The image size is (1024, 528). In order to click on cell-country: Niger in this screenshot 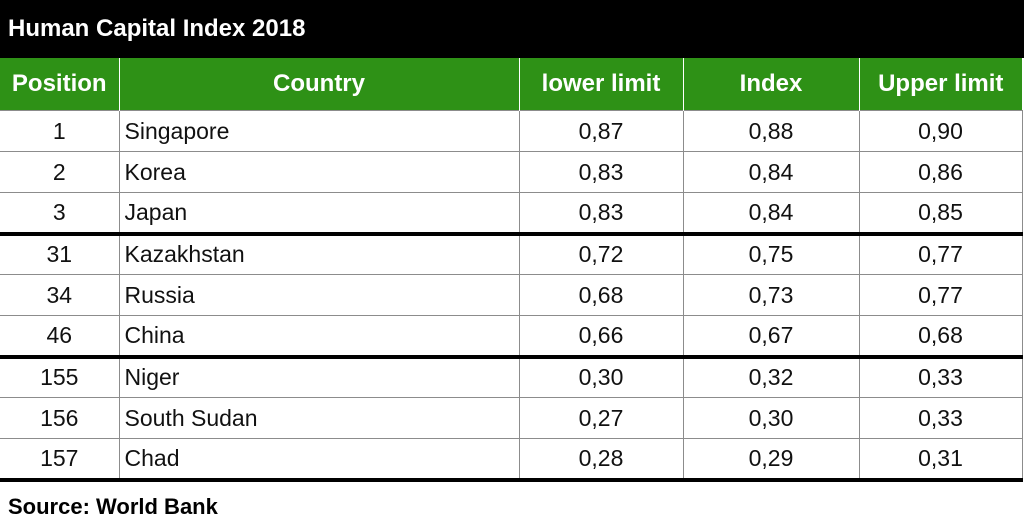, I will do `click(319, 376)`.